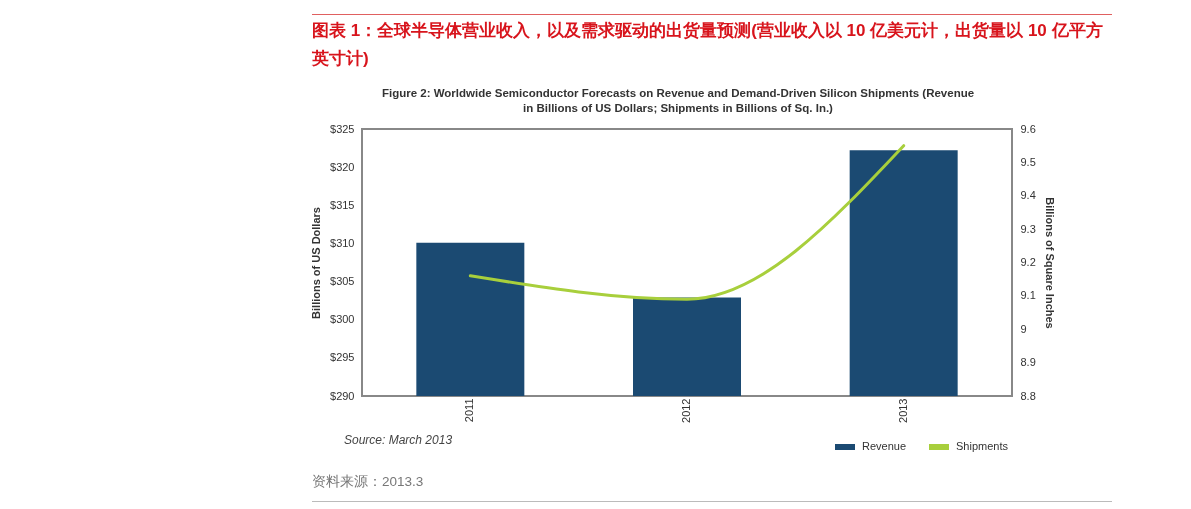 This screenshot has height=509, width=1191. Describe the element at coordinates (342, 357) in the screenshot. I see `y-tick-label: $295` at that location.